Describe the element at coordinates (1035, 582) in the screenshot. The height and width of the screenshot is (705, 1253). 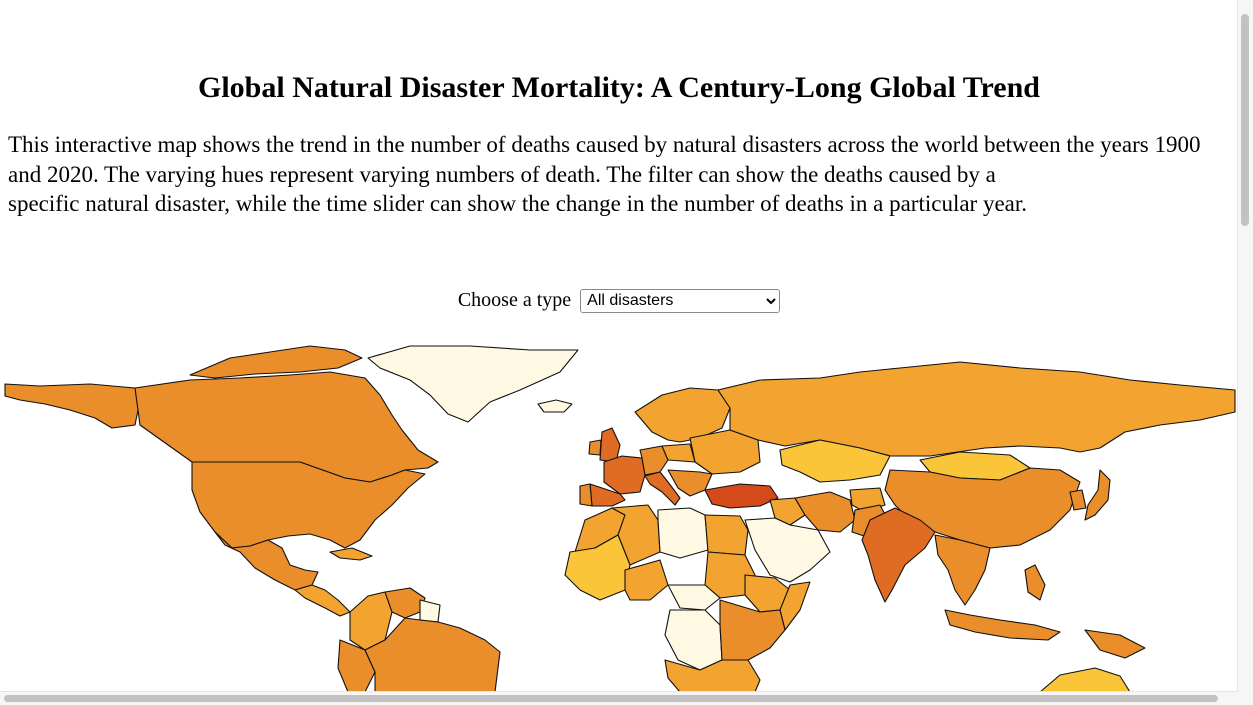
I see `region-philippines` at that location.